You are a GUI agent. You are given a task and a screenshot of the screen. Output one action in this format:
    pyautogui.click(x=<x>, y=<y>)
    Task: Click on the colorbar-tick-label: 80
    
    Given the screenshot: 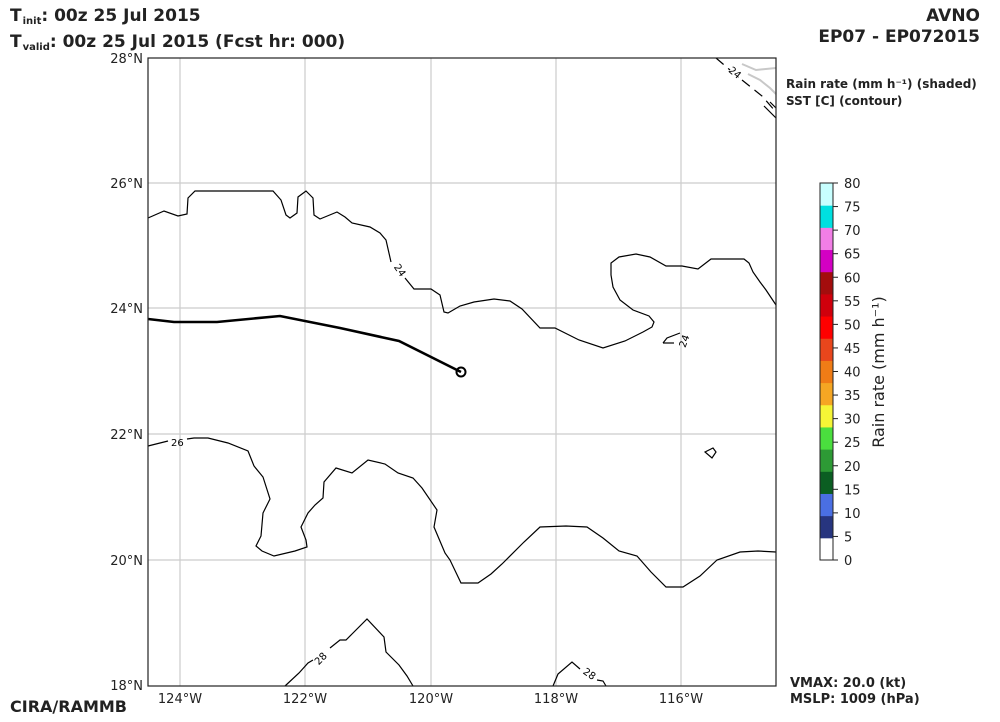 What is the action you would take?
    pyautogui.click(x=852, y=184)
    